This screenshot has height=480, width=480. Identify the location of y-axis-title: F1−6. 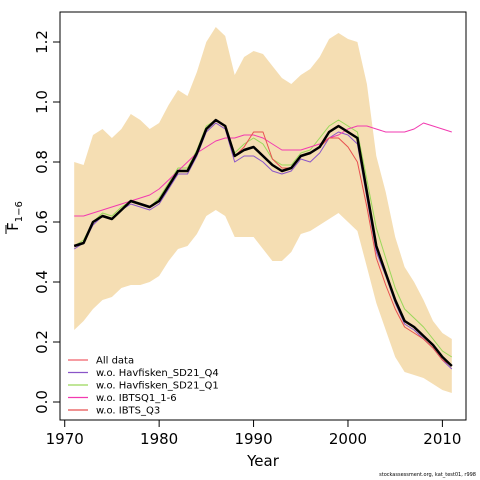
(14, 217).